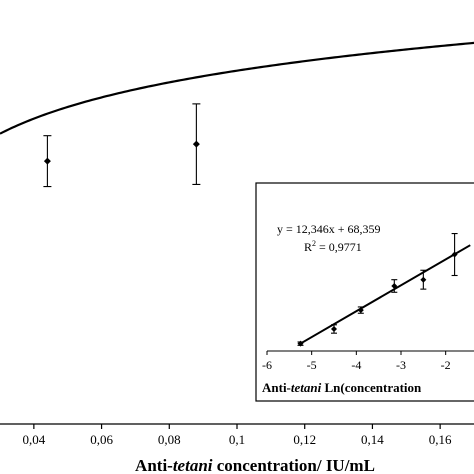  Describe the element at coordinates (356, 365) in the screenshot. I see `inset-x-tick-label: -4` at that location.